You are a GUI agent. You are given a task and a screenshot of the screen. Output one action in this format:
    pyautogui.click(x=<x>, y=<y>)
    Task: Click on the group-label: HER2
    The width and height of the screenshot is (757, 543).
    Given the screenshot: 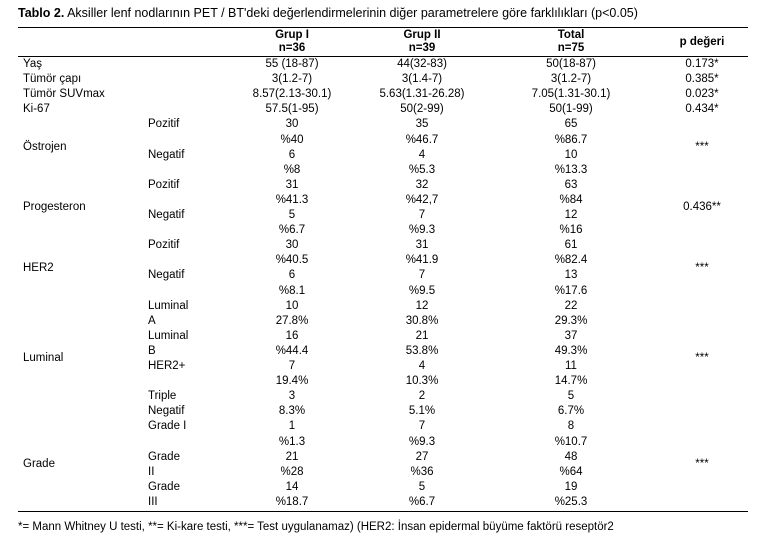 What is the action you would take?
    pyautogui.click(x=38, y=267)
    